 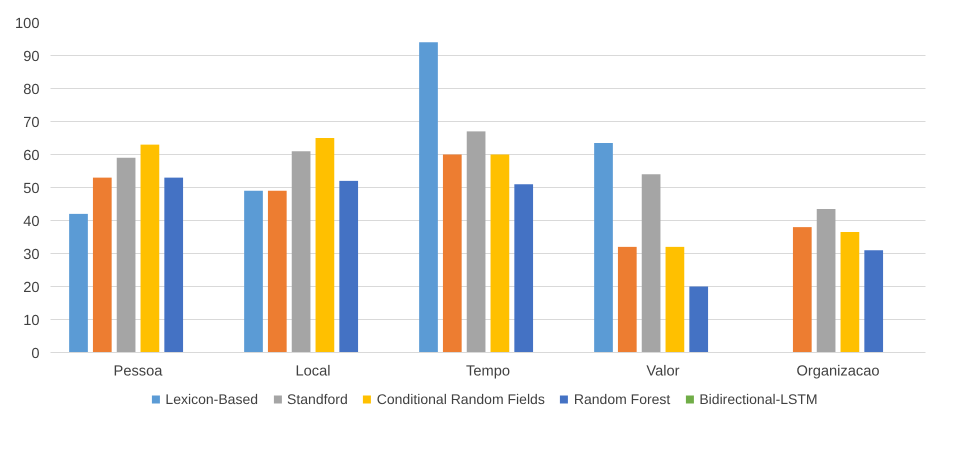 I want to click on legend-label: Standford, so click(x=317, y=399).